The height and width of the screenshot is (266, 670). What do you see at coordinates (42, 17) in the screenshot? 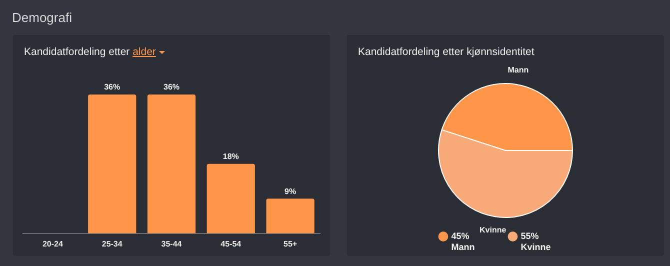
I see `text: Demografi` at bounding box center [42, 17].